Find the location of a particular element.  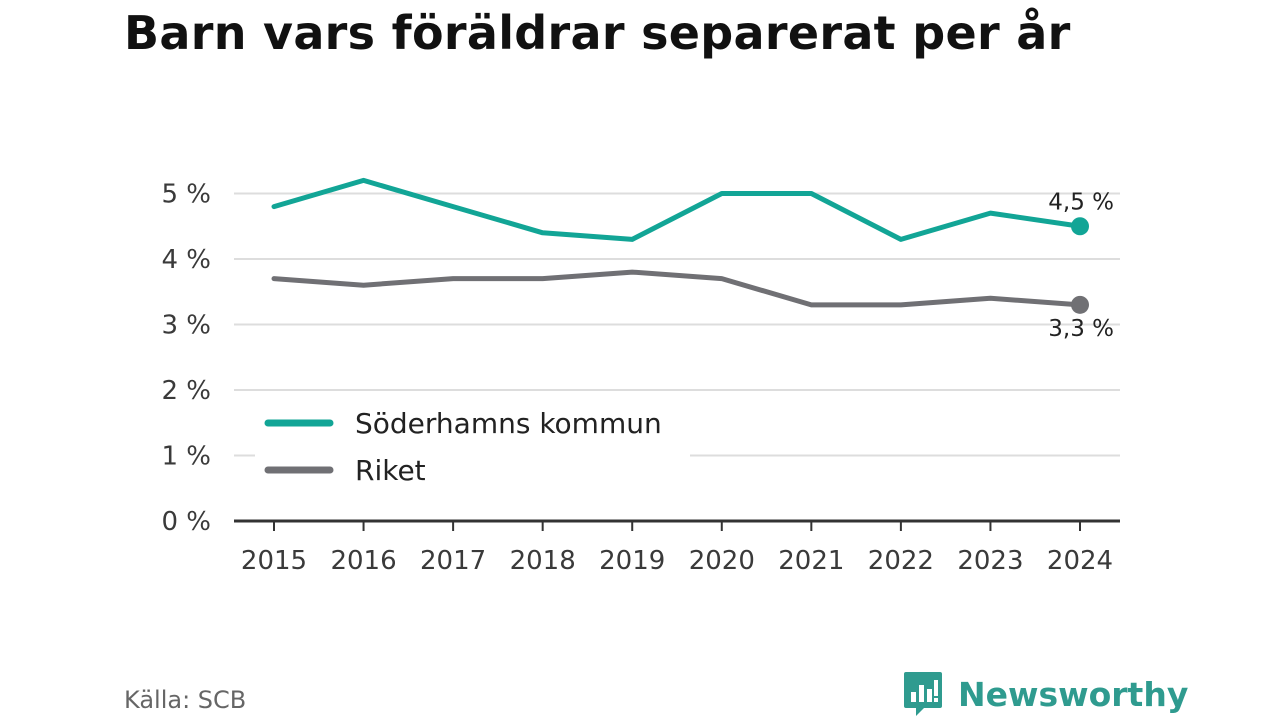

legend-background is located at coordinates (472, 444).